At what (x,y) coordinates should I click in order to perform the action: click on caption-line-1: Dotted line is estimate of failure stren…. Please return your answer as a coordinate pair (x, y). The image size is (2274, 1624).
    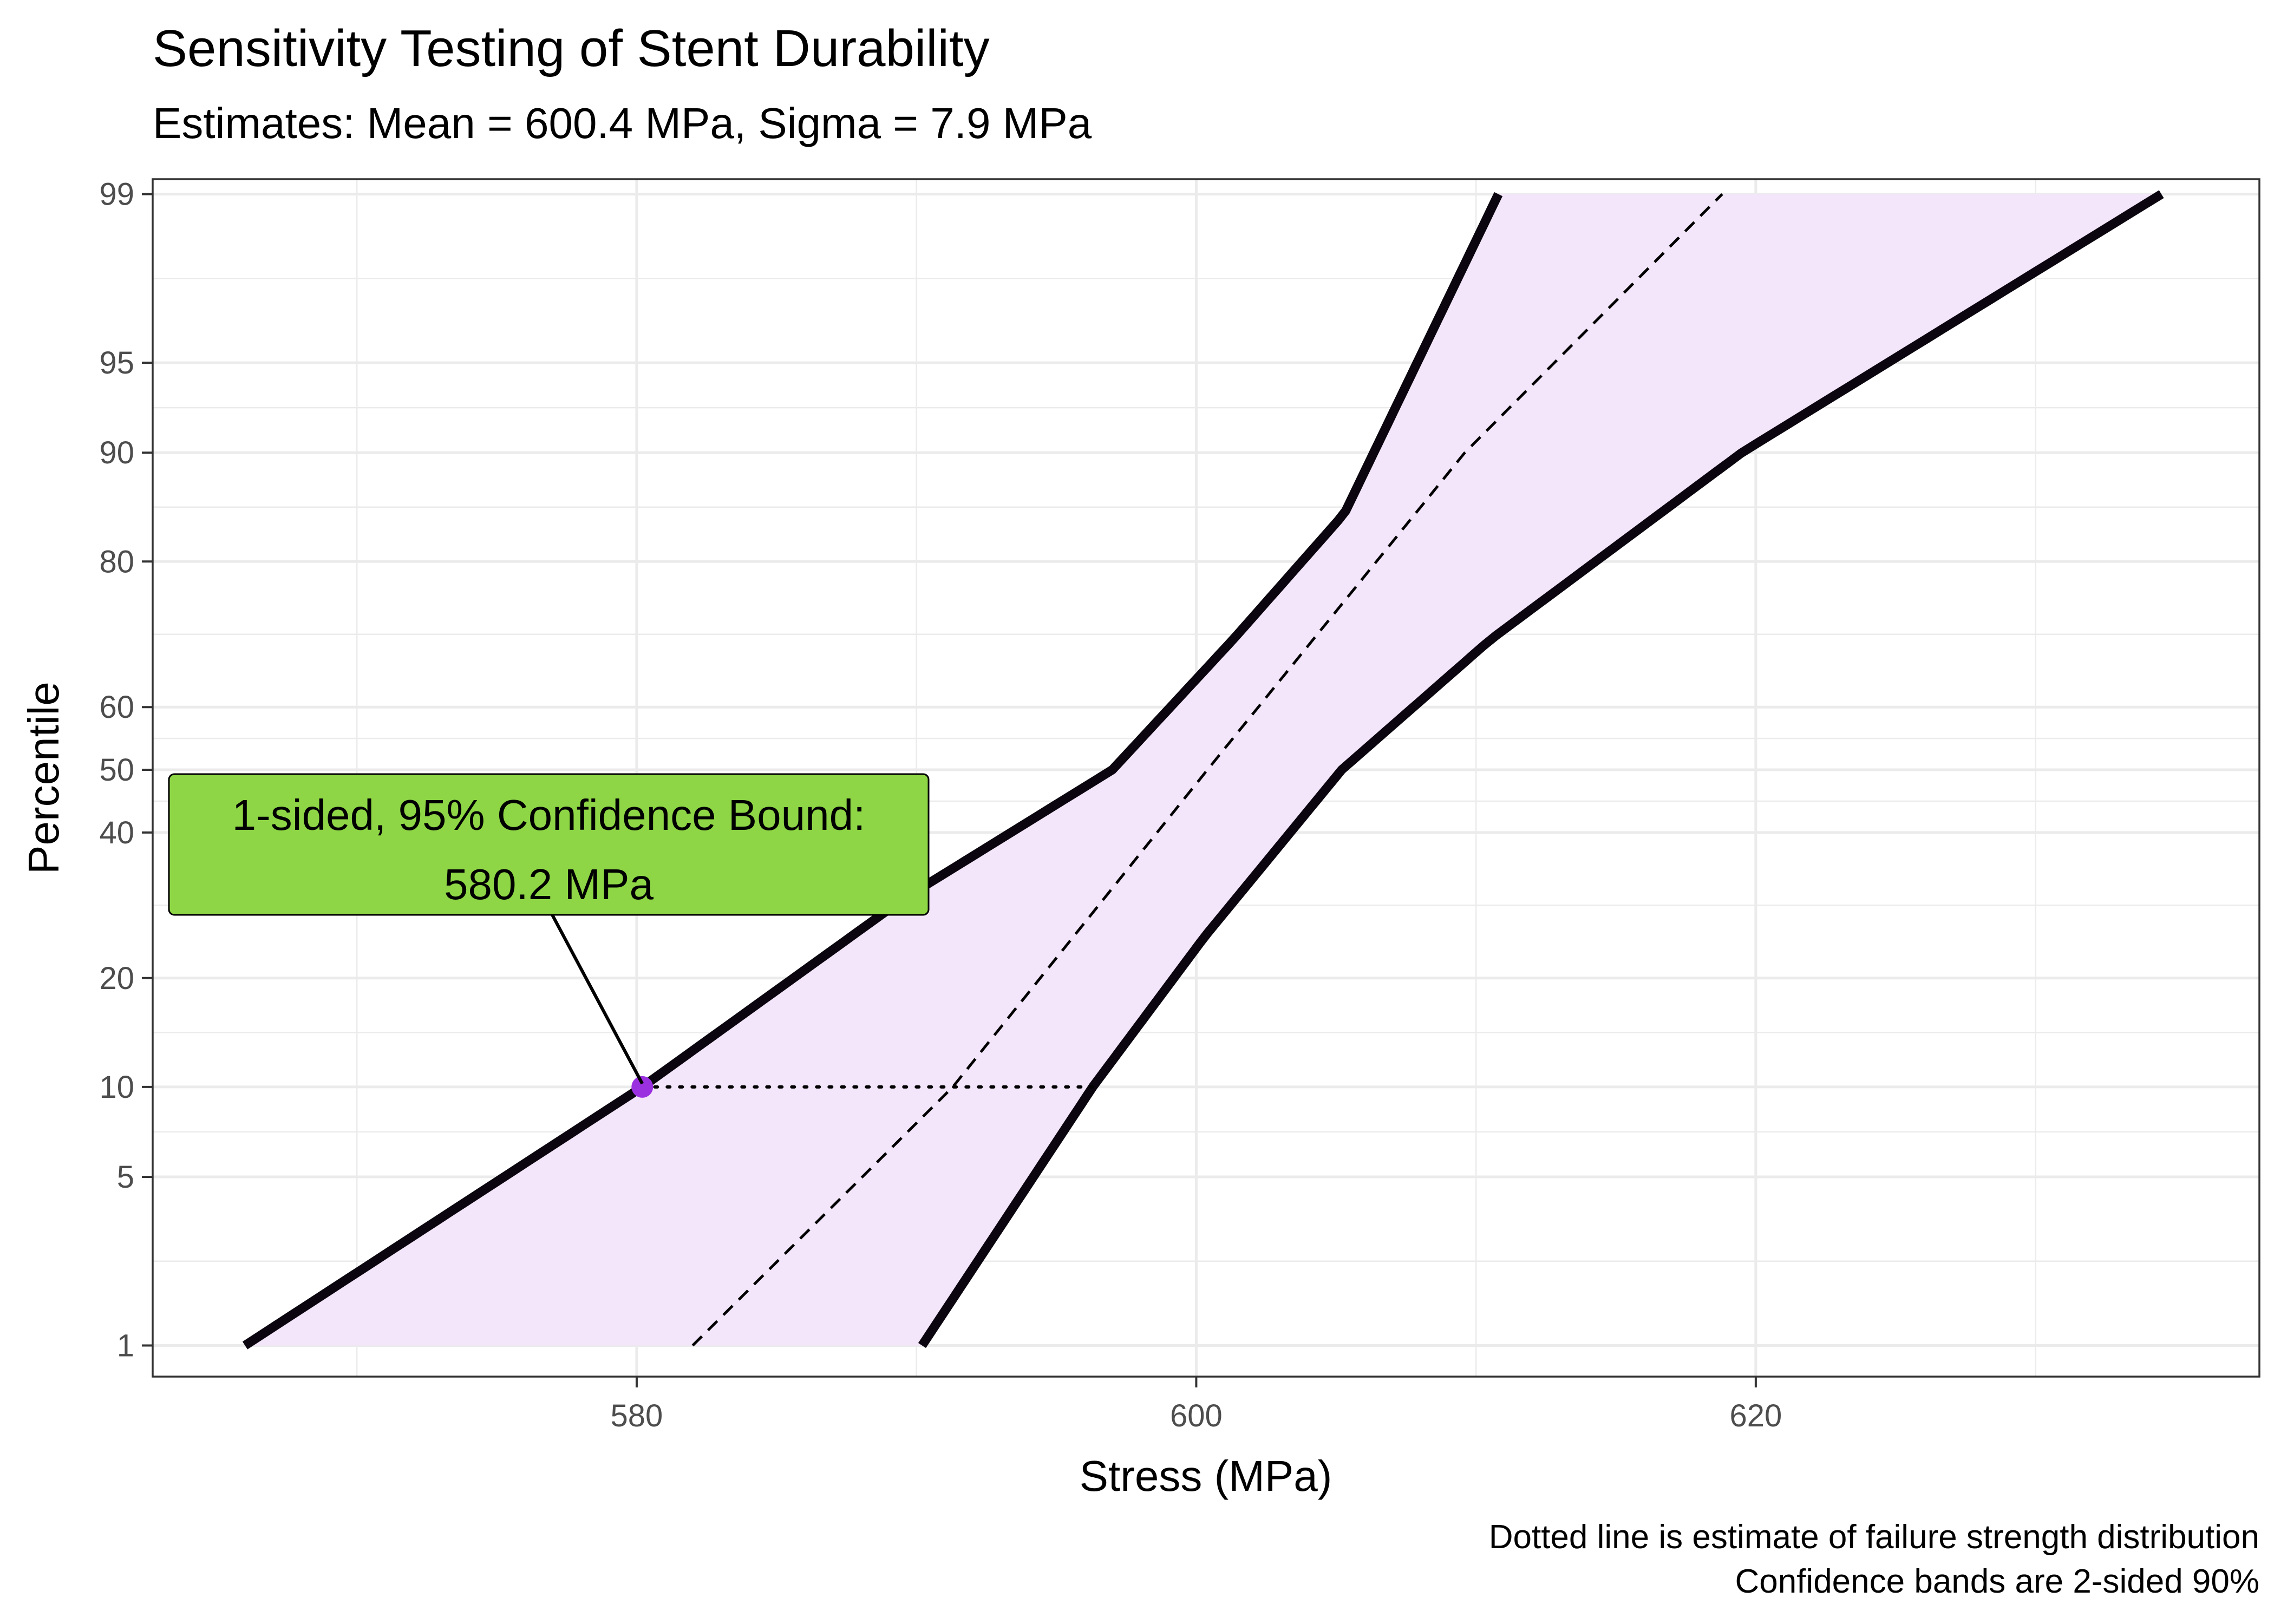
    Looking at the image, I should click on (1874, 1537).